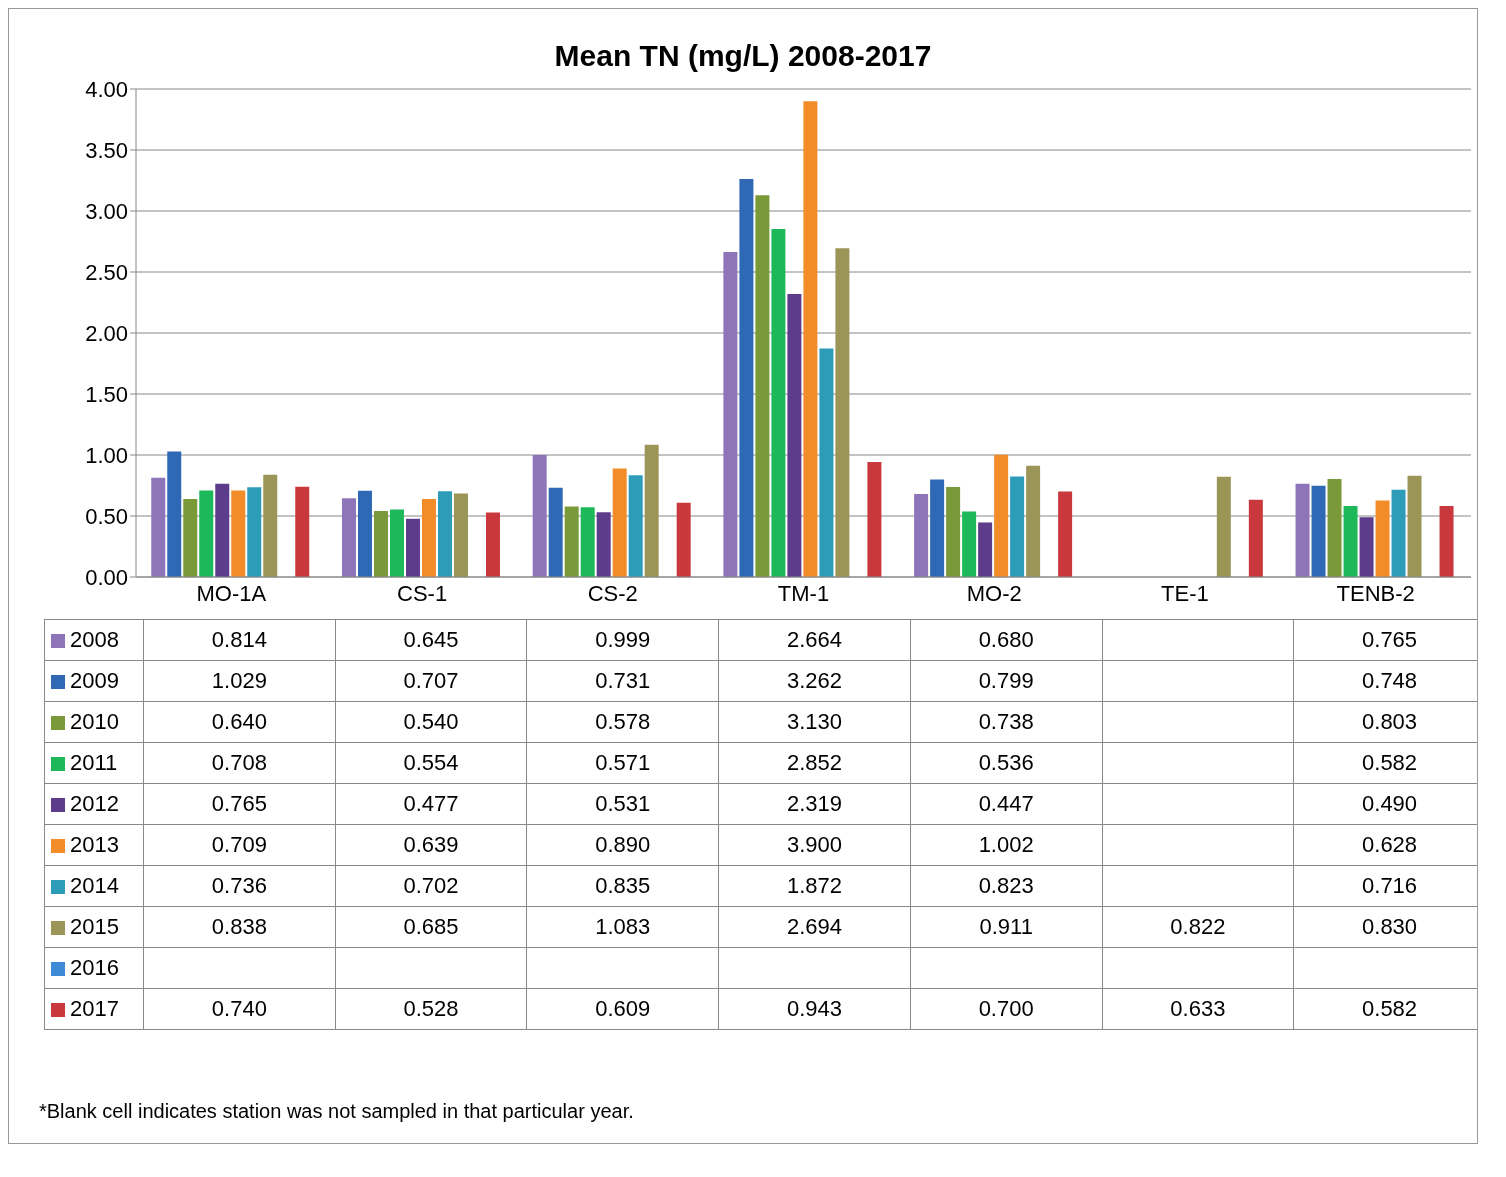 This screenshot has height=1177, width=1506. What do you see at coordinates (743, 55) in the screenshot?
I see `chart-title: Mean TN (mg/L) 2008-2017` at bounding box center [743, 55].